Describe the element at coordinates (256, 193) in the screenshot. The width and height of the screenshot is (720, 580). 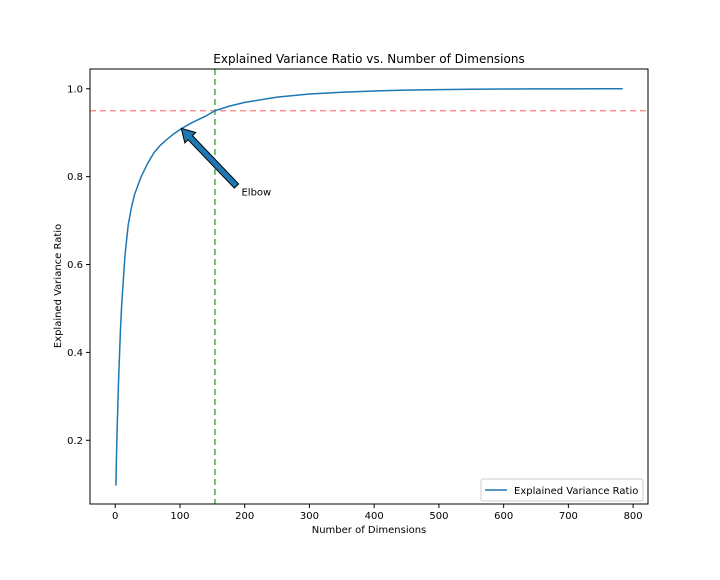
I see `elbow-annotation-label: Elbow` at that location.